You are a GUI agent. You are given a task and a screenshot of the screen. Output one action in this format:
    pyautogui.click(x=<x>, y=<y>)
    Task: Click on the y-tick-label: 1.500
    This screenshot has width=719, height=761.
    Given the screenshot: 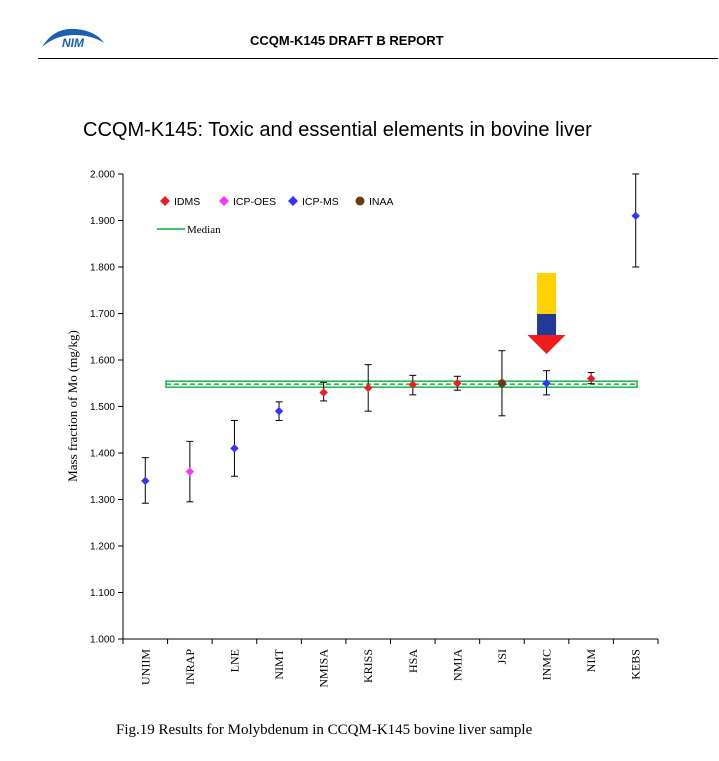 What is the action you would take?
    pyautogui.click(x=102, y=407)
    